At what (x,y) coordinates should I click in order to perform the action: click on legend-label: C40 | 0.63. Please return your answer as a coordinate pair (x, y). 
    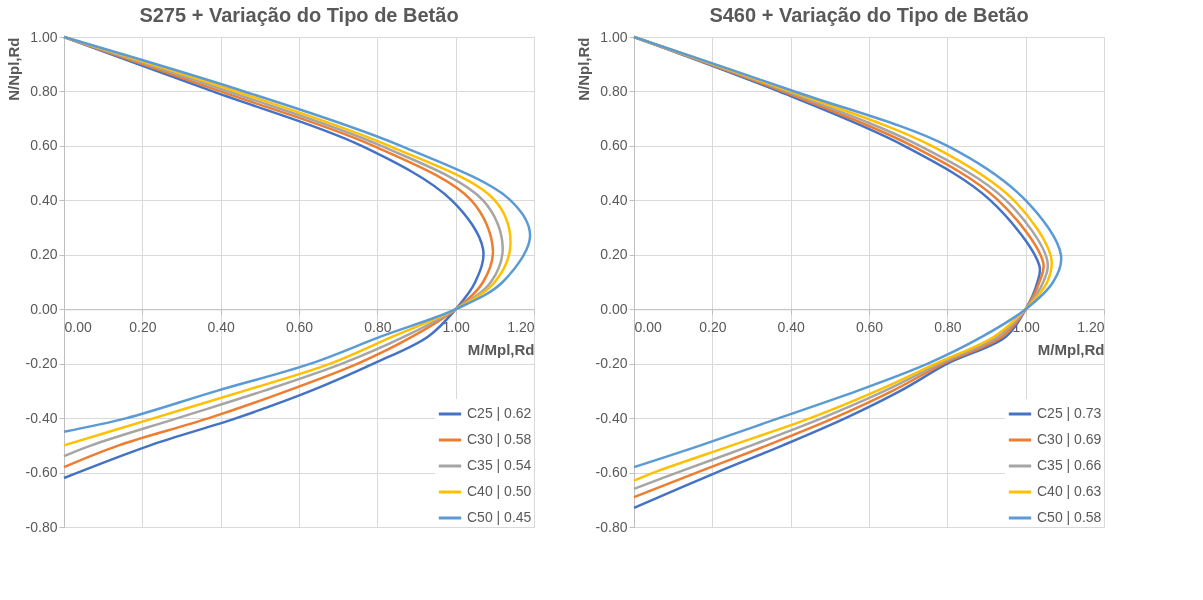
    Looking at the image, I should click on (1069, 491).